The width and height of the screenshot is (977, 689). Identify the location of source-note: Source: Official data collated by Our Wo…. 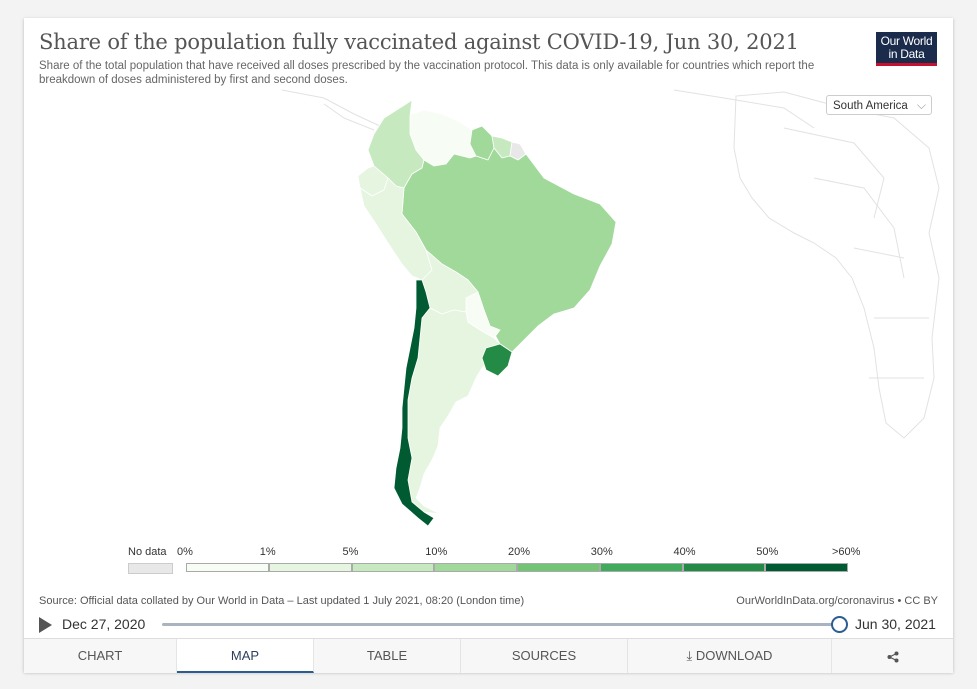
(282, 601).